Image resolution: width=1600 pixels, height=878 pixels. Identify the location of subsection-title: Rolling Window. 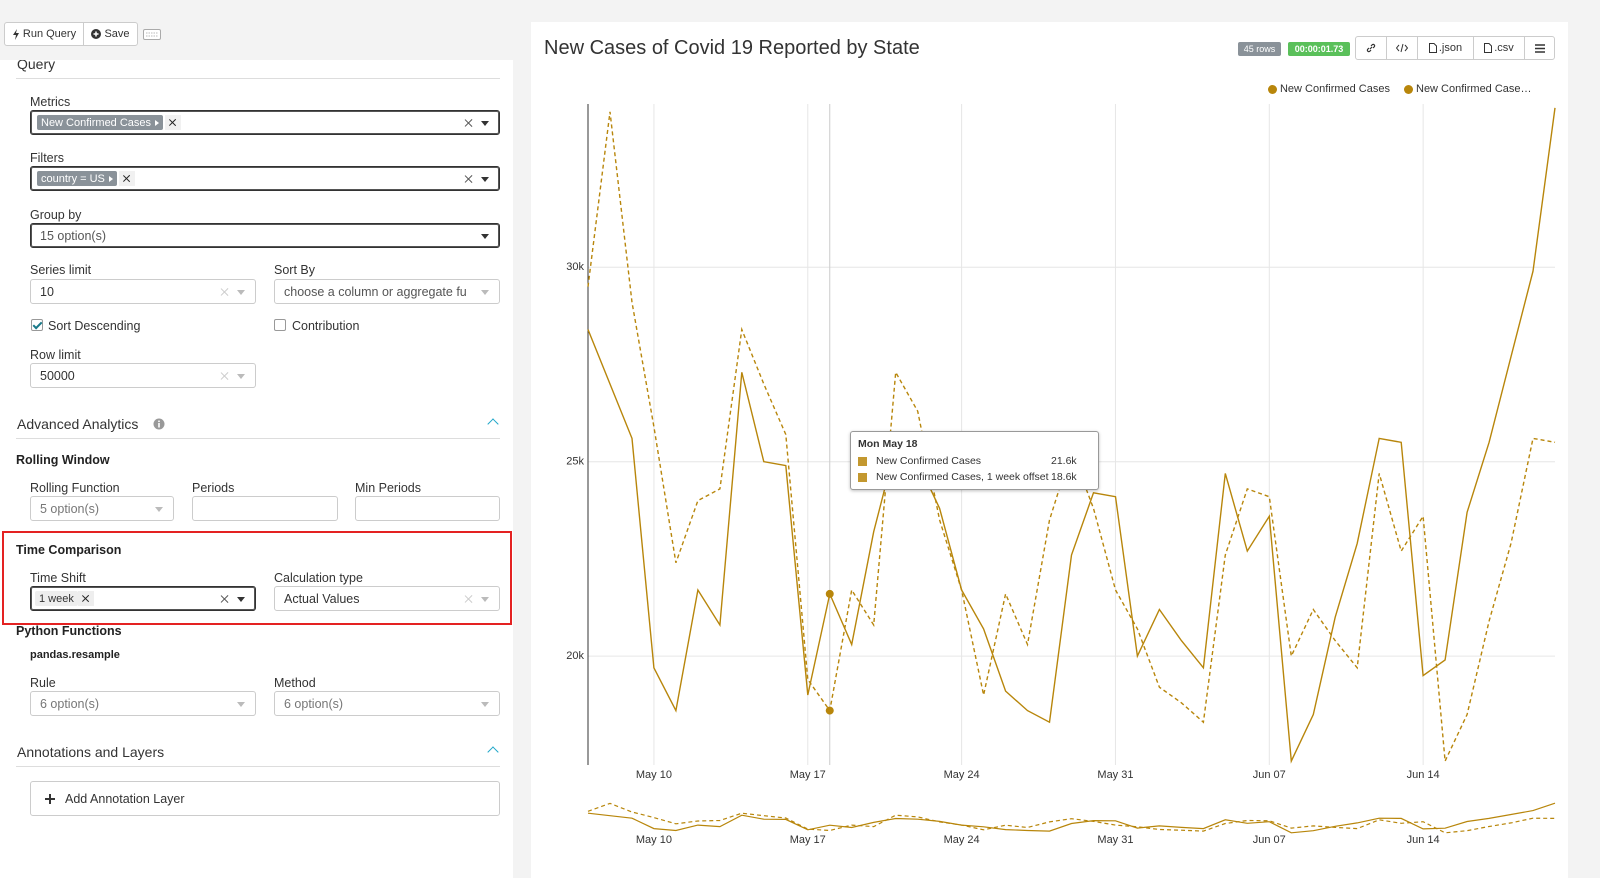
(63, 460).